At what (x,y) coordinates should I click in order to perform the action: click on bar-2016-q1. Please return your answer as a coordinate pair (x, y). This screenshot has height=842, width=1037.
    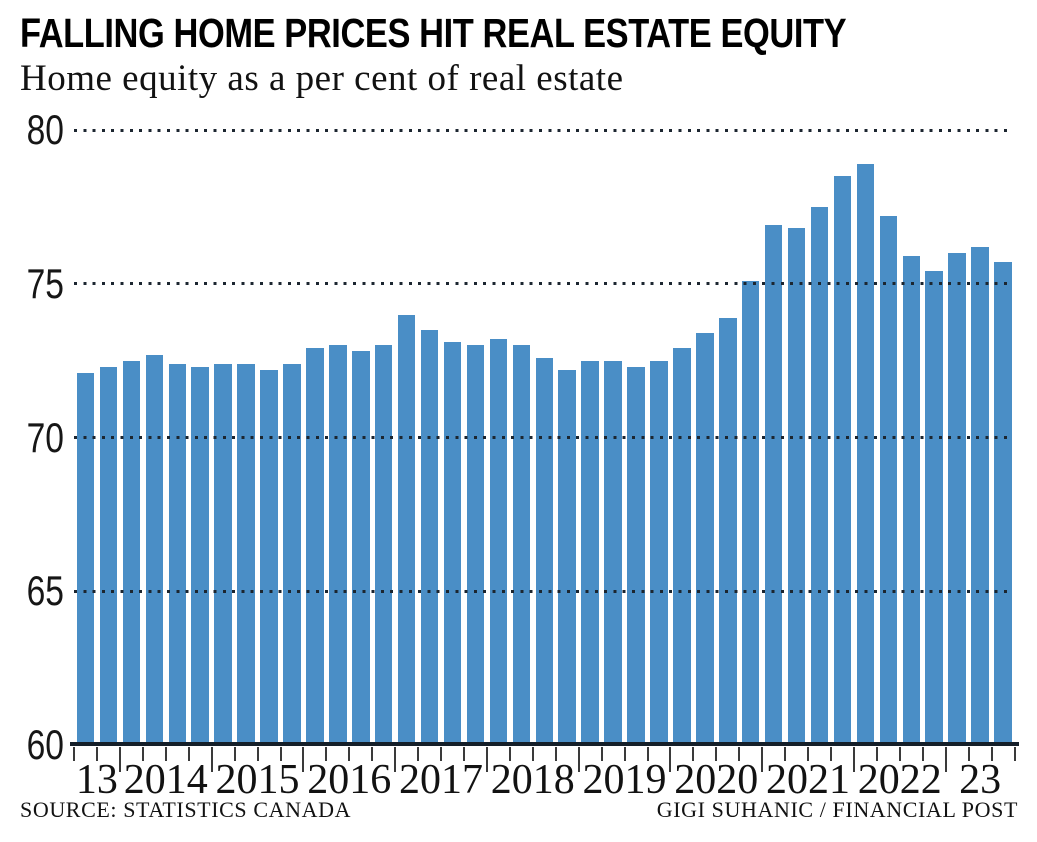
    Looking at the image, I should click on (315, 546).